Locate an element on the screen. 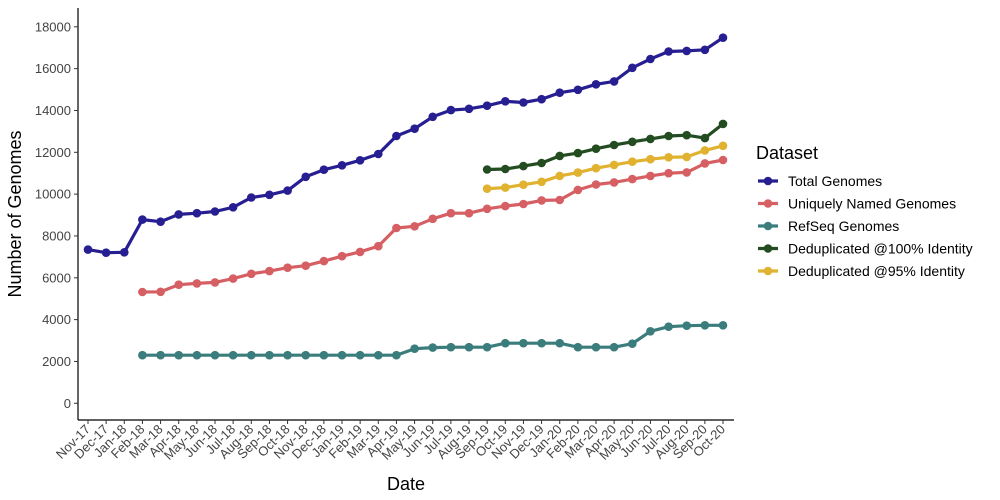 The width and height of the screenshot is (1000, 500). legend-item: Deduplicated @95% Identity is located at coordinates (861, 271).